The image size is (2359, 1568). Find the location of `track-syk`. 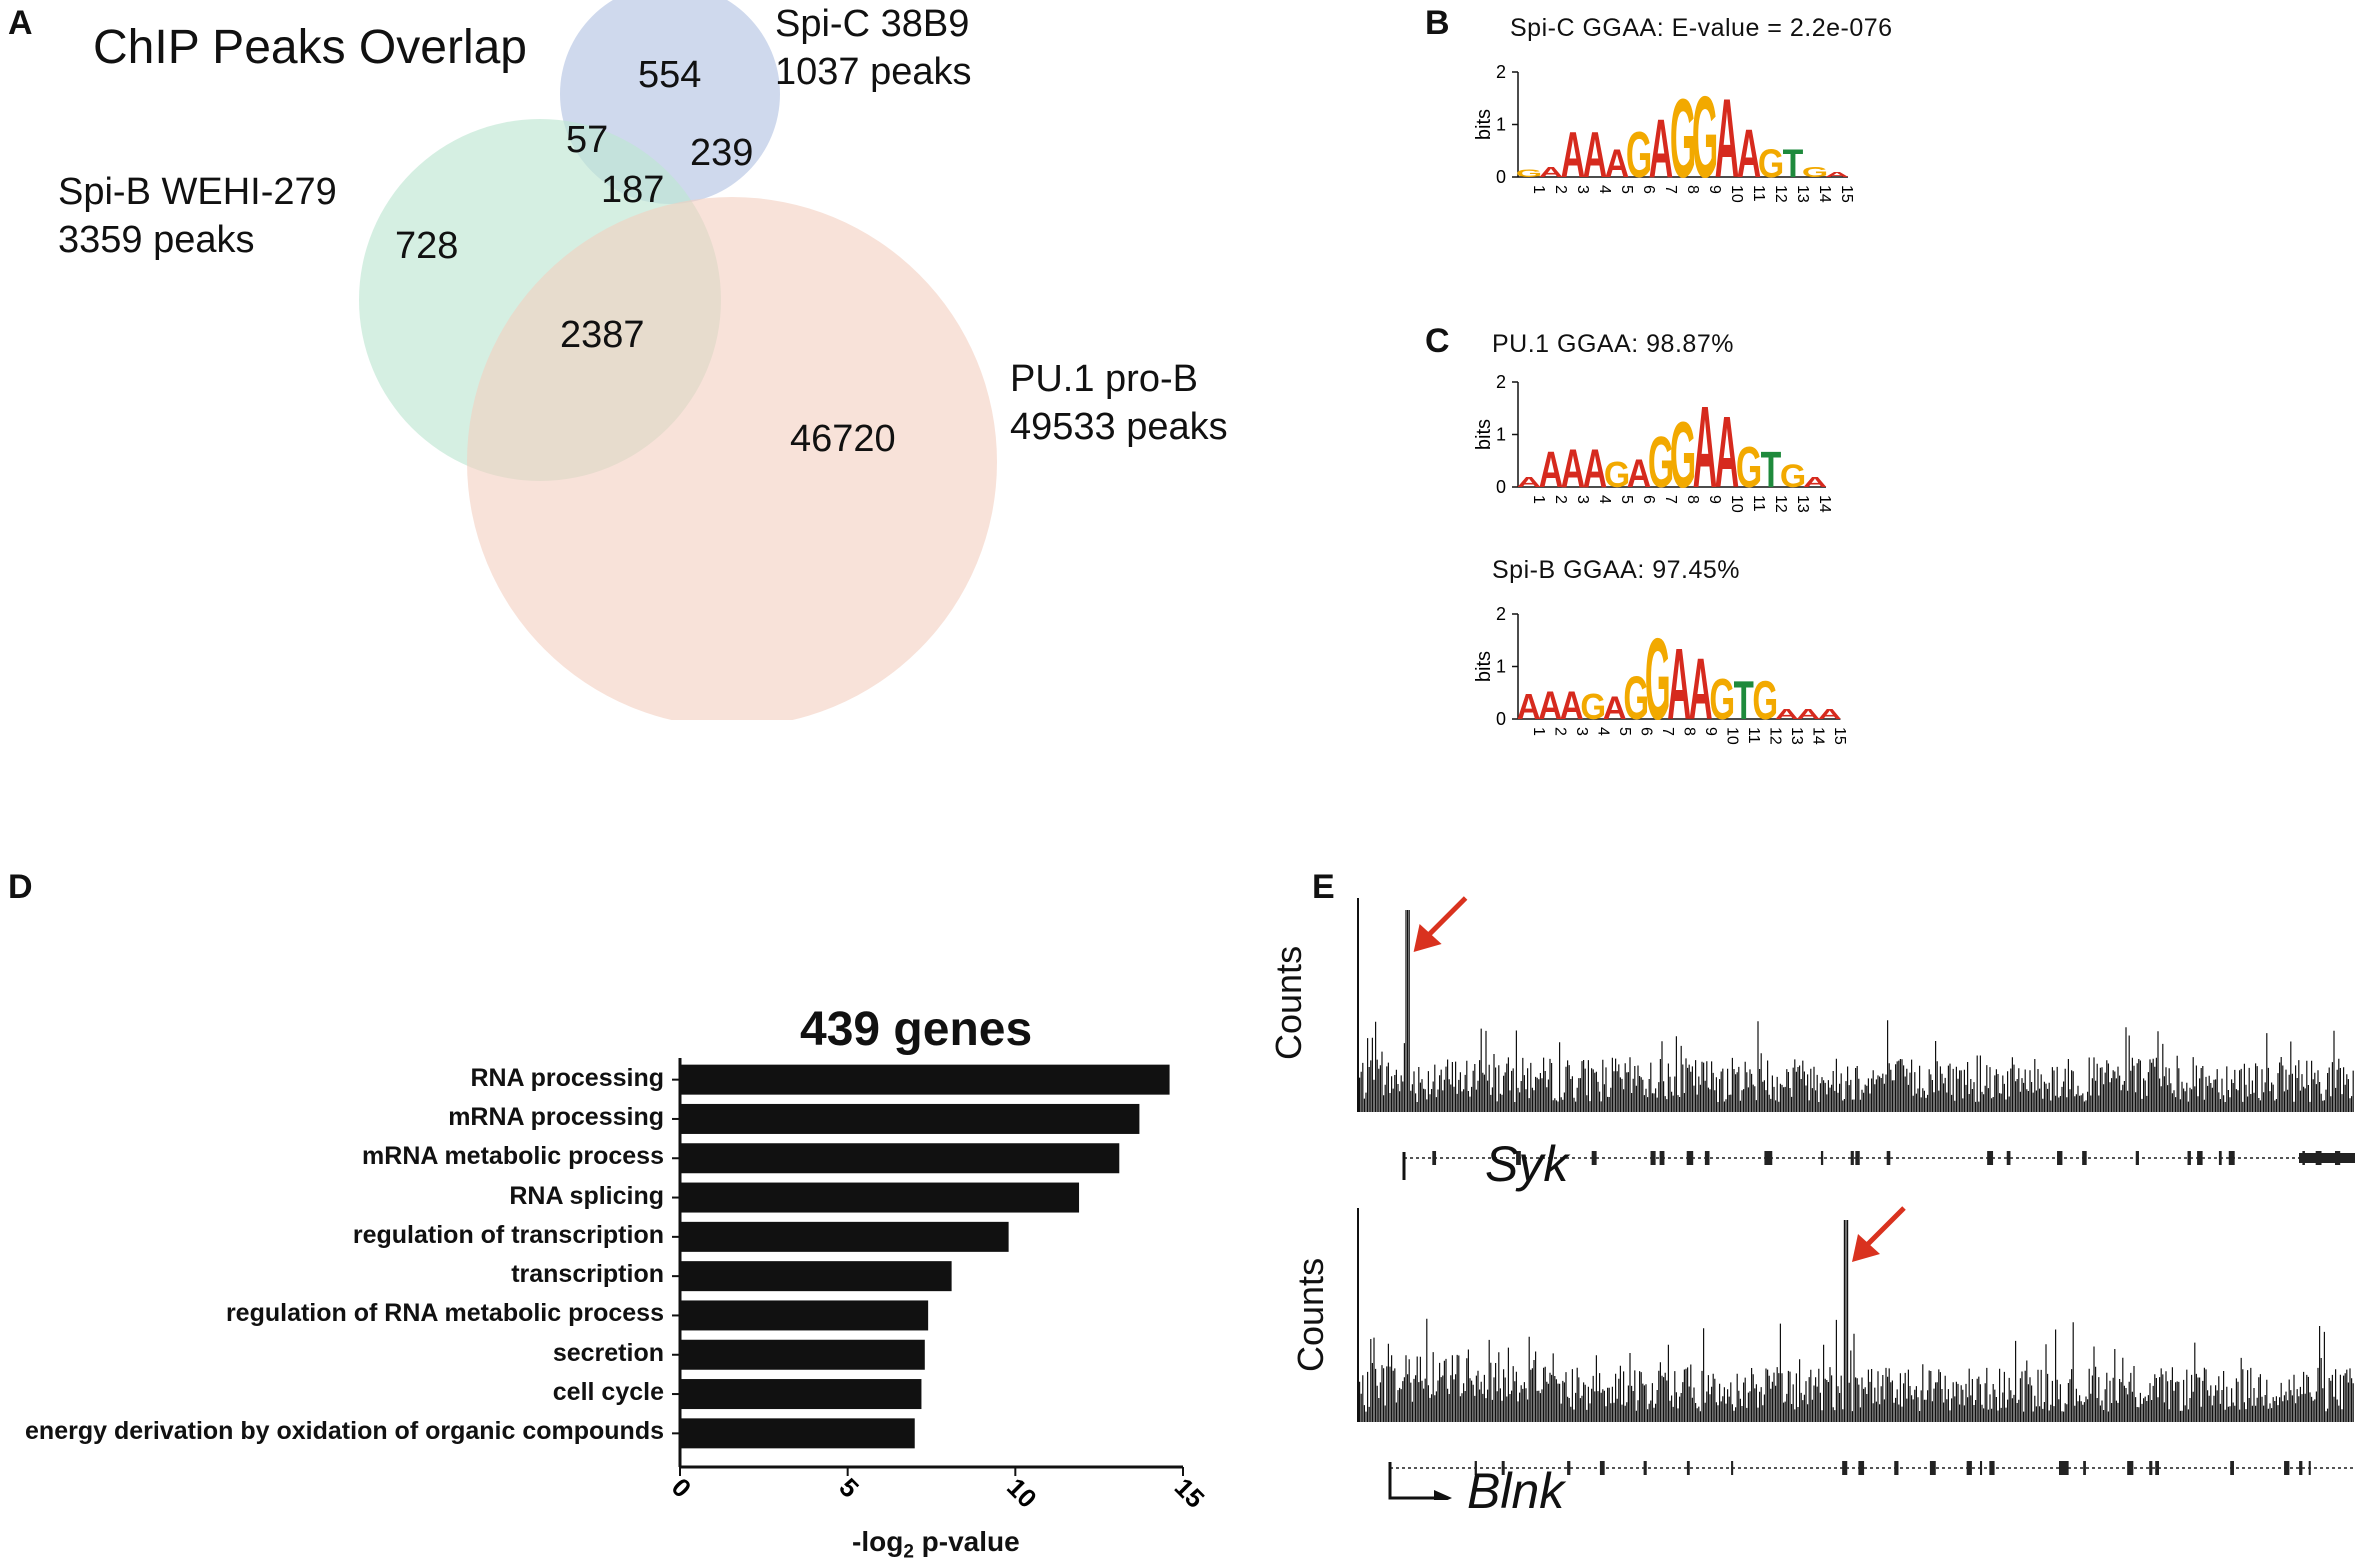

track-syk is located at coordinates (1856, 1038).